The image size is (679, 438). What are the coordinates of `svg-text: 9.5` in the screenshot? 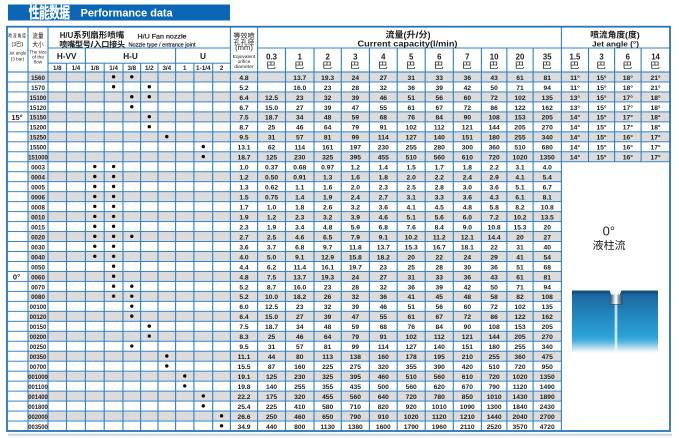 It's located at (244, 138).